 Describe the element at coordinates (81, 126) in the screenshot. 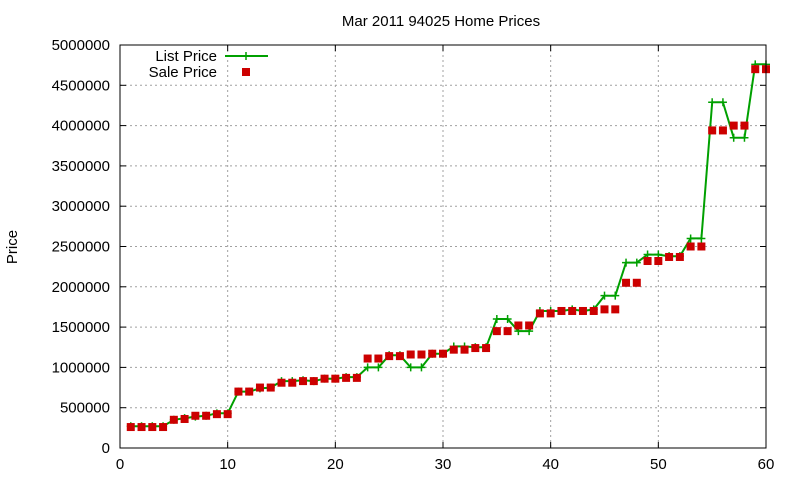

I see `y-tick-label: 4000000` at that location.